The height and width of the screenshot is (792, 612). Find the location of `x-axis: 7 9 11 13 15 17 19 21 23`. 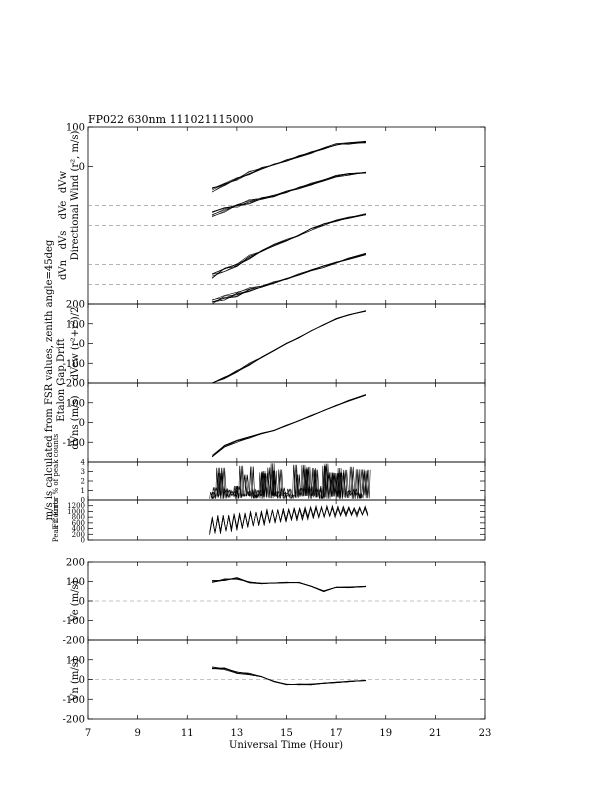

x-axis: 7 9 11 13 15 17 19 21 23 is located at coordinates (288, 733).